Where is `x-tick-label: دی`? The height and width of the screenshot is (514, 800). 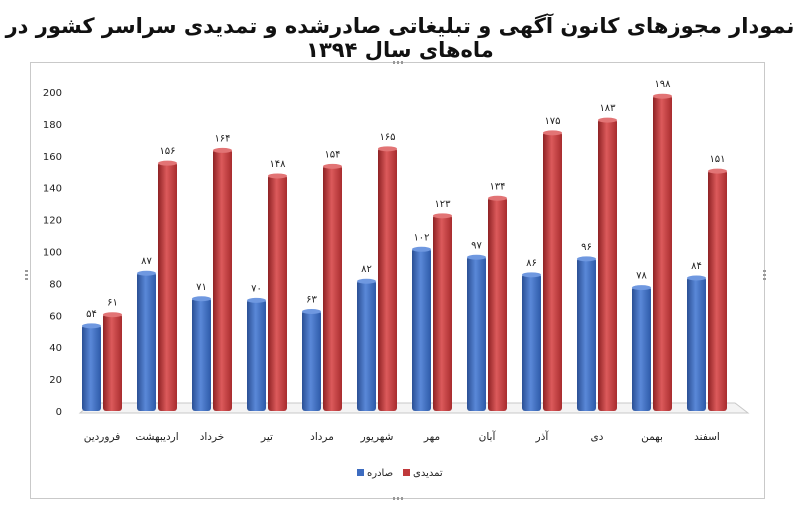 x-tick-label: دی is located at coordinates (597, 437).